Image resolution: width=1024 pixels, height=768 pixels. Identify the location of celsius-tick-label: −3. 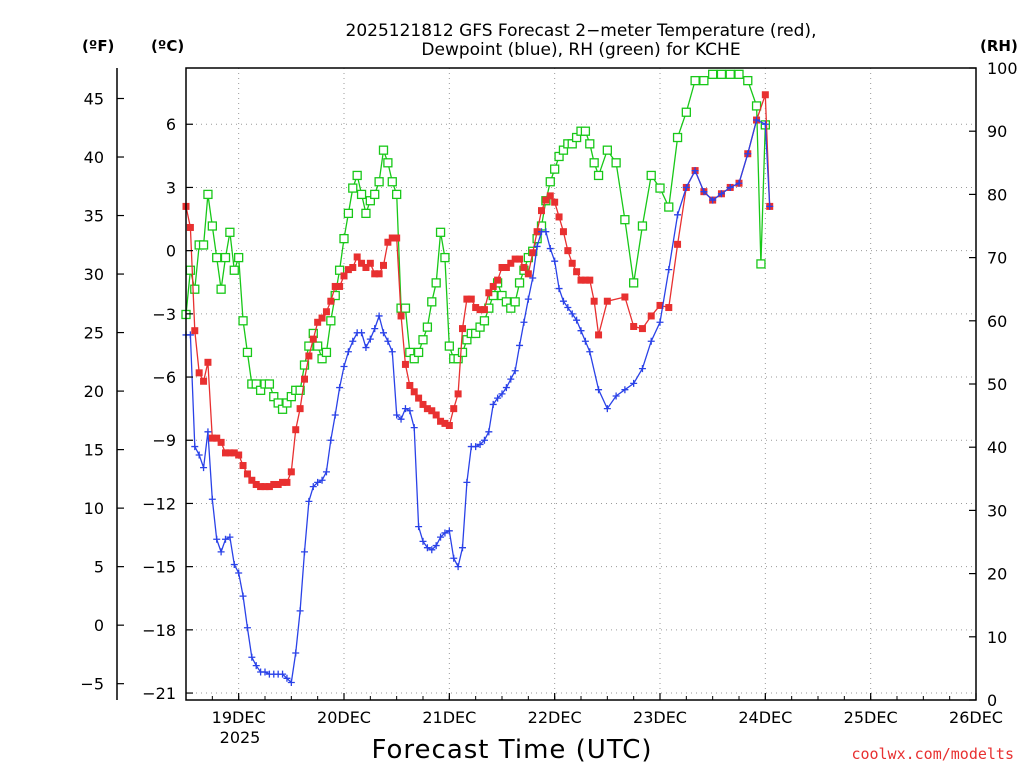
(164, 314).